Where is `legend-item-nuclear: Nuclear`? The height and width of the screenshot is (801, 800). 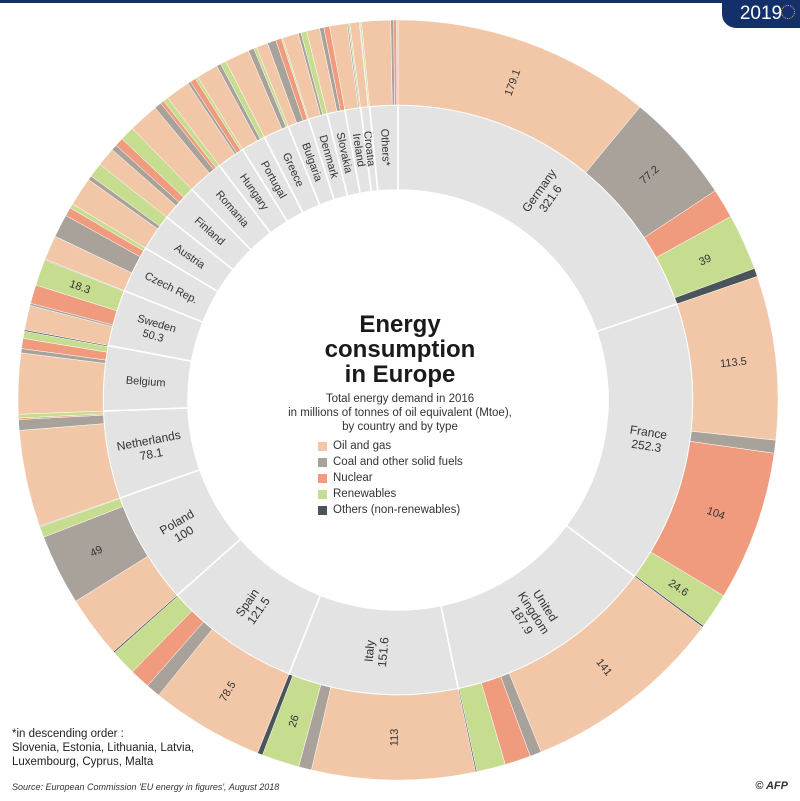 legend-item-nuclear: Nuclear is located at coordinates (390, 478).